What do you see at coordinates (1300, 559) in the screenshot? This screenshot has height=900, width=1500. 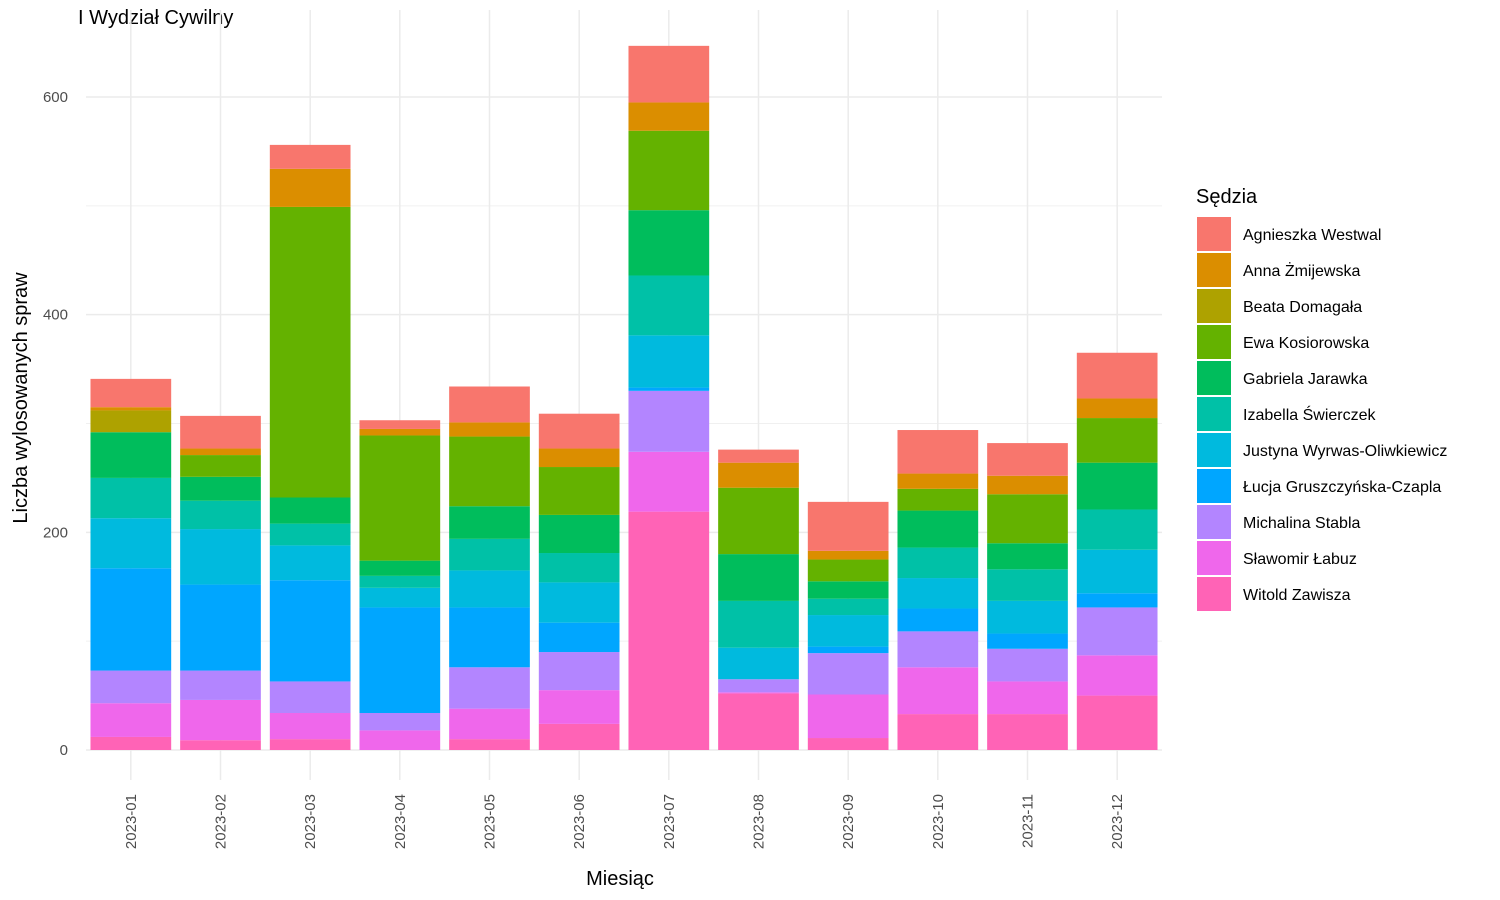 I see `legend-label: Sławomir Łabuz` at bounding box center [1300, 559].